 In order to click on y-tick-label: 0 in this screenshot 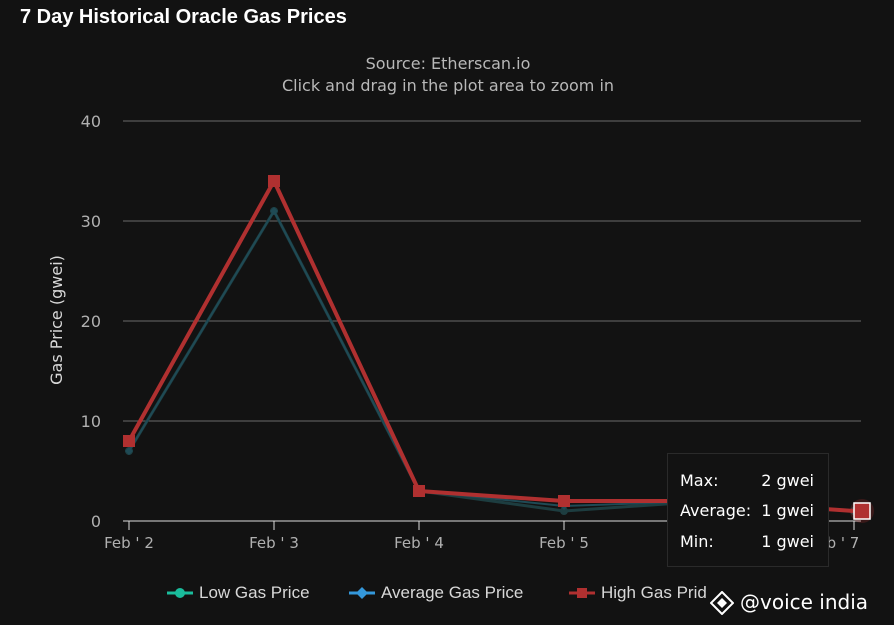, I will do `click(96, 521)`.